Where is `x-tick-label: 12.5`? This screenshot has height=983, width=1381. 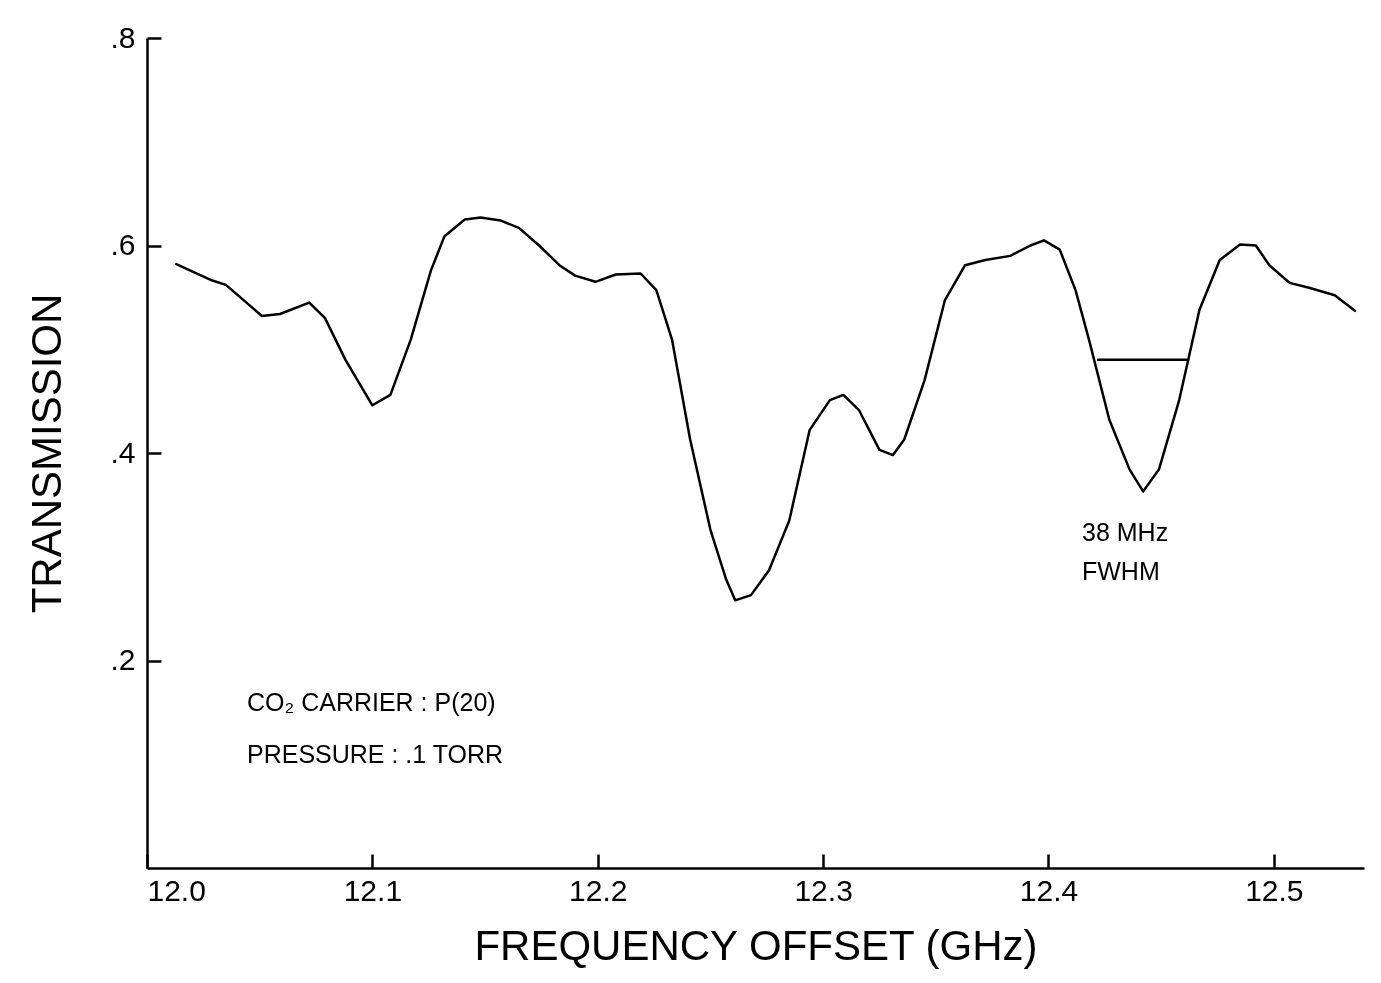 x-tick-label: 12.5 is located at coordinates (1274, 890).